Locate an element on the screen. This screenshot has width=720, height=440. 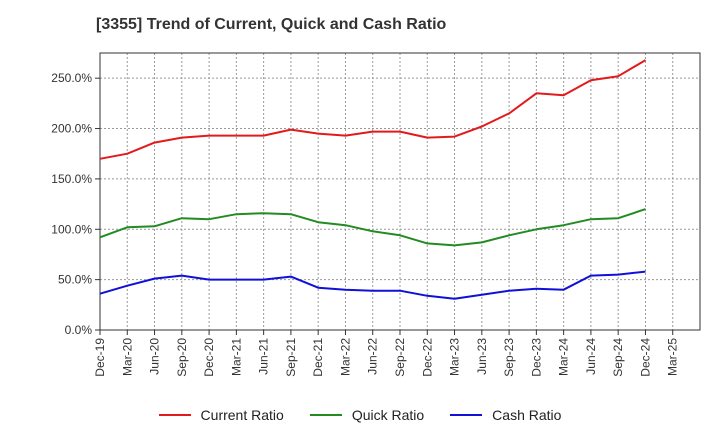
x-tick-label: Dec-22 is located at coordinates (427, 357).